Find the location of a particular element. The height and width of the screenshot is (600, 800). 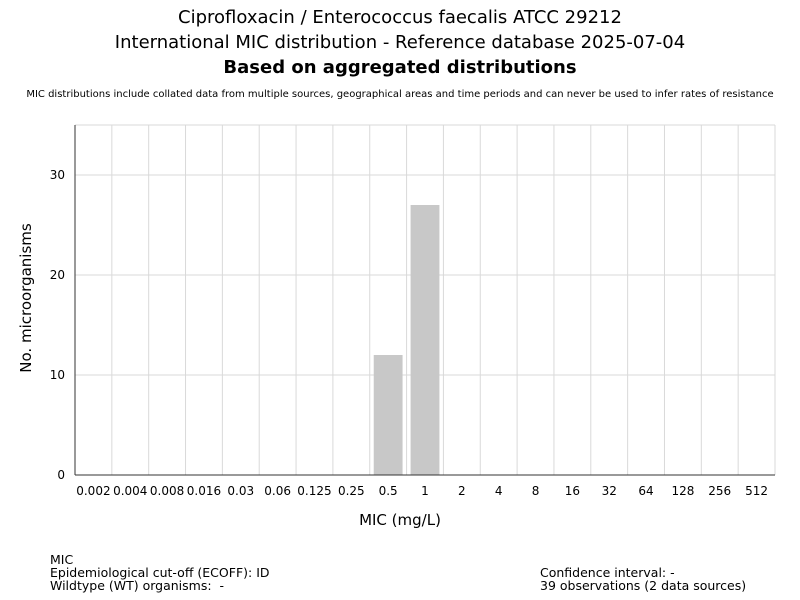

x-tick-label: 4 is located at coordinates (499, 491).